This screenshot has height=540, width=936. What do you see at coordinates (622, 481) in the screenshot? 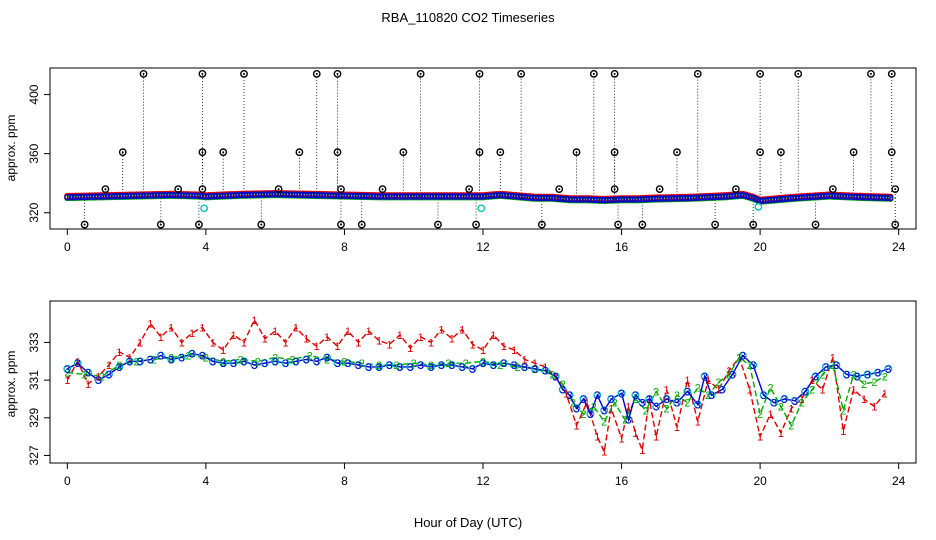
I see `bottom-x-tick-label: 16` at bounding box center [622, 481].